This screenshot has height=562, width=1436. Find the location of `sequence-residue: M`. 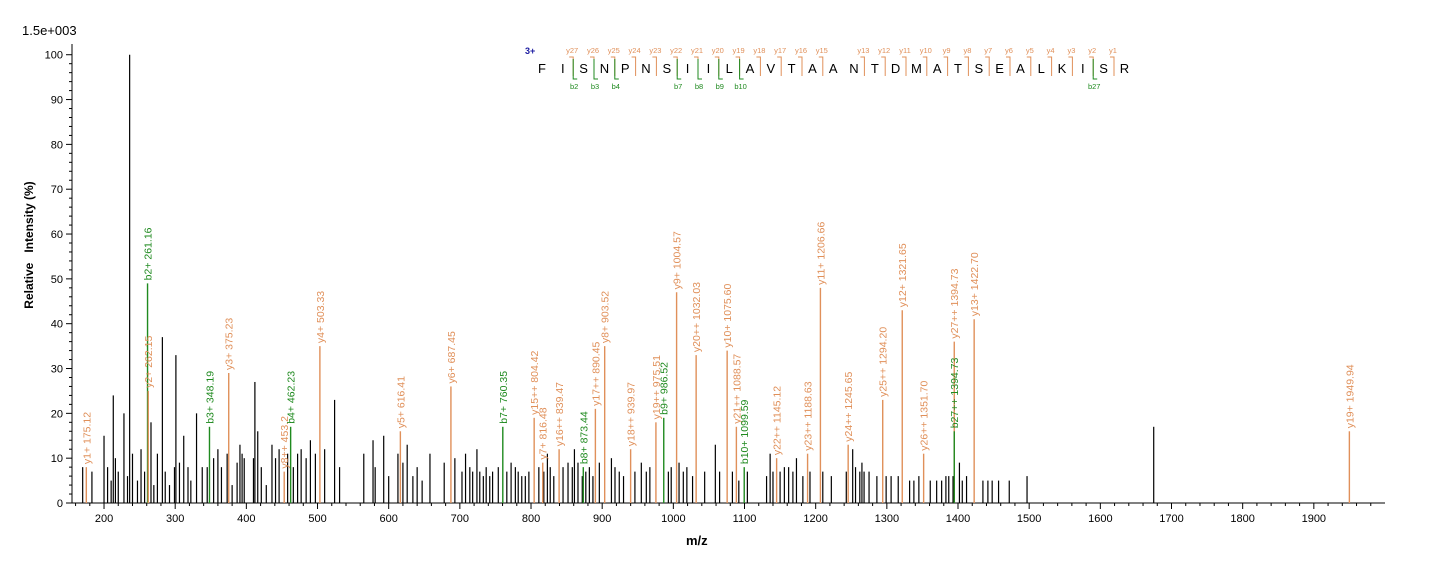

sequence-residue: M is located at coordinates (916, 68).